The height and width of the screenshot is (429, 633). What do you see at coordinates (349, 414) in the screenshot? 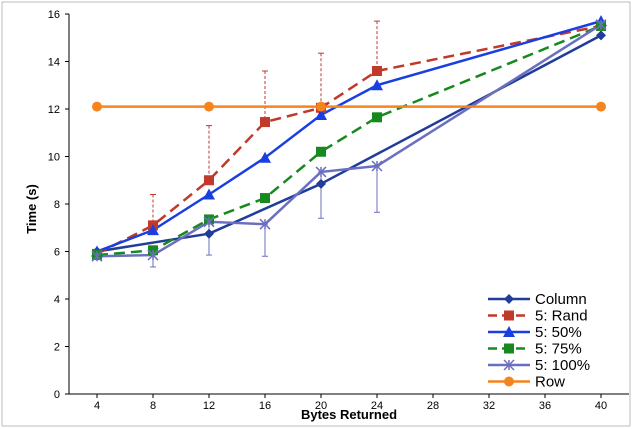
I see `x-axis-title: Bytes Returned` at bounding box center [349, 414].